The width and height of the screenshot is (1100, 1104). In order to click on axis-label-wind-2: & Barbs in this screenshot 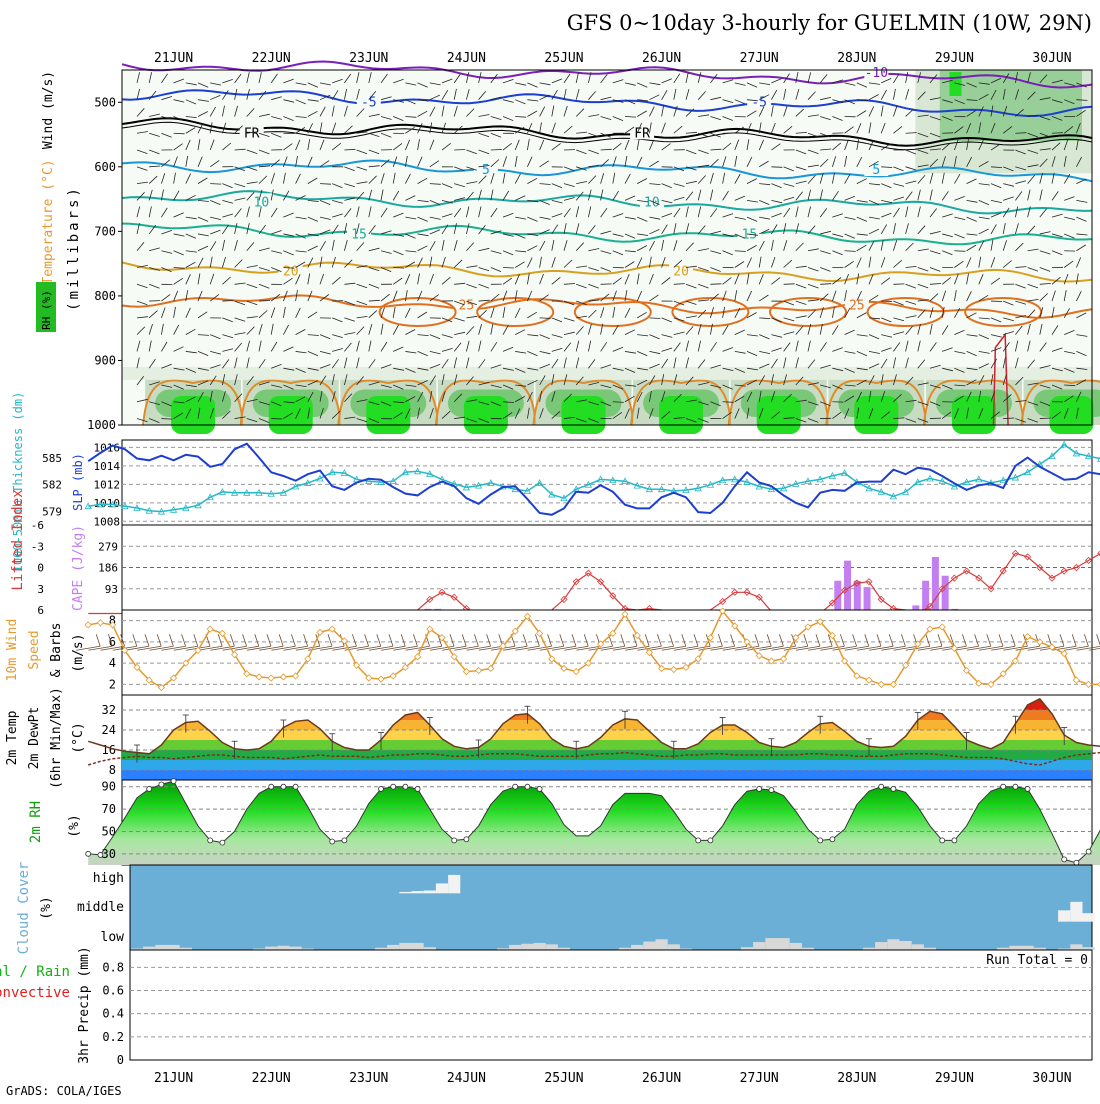, I will do `click(56, 650)`.